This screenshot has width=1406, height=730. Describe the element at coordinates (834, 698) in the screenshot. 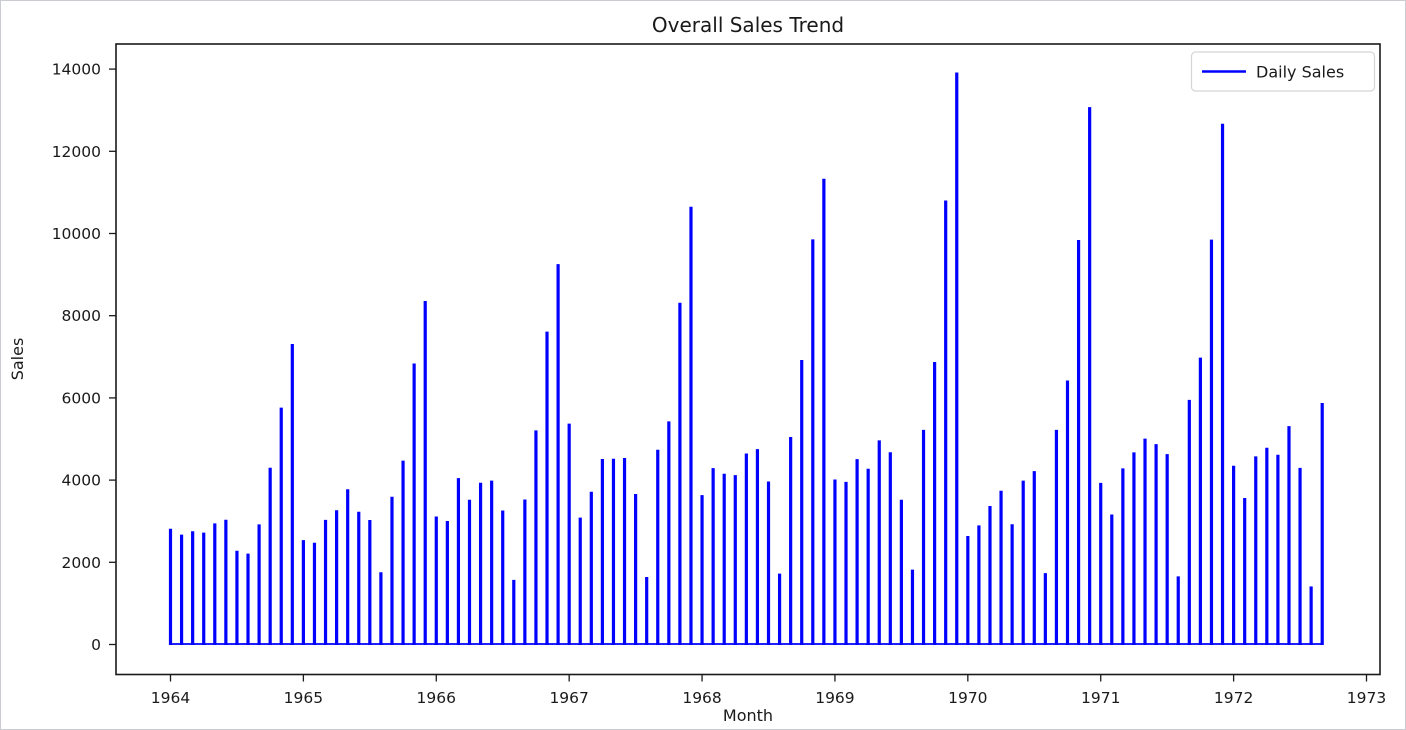

I see `x-tick-label-1969: 1969` at that location.